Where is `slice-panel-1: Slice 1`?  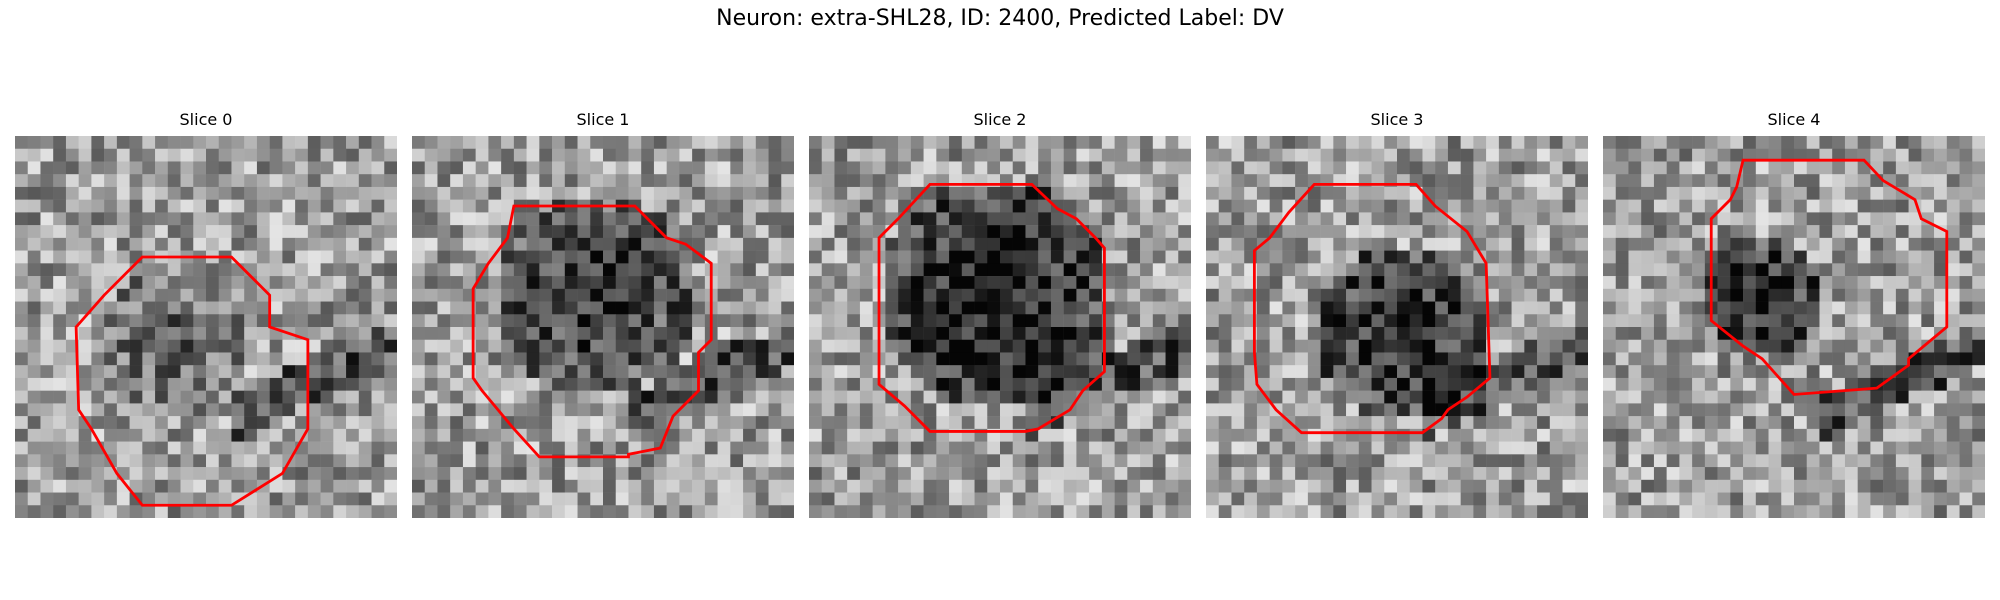
slice-panel-1: Slice 1 is located at coordinates (603, 314).